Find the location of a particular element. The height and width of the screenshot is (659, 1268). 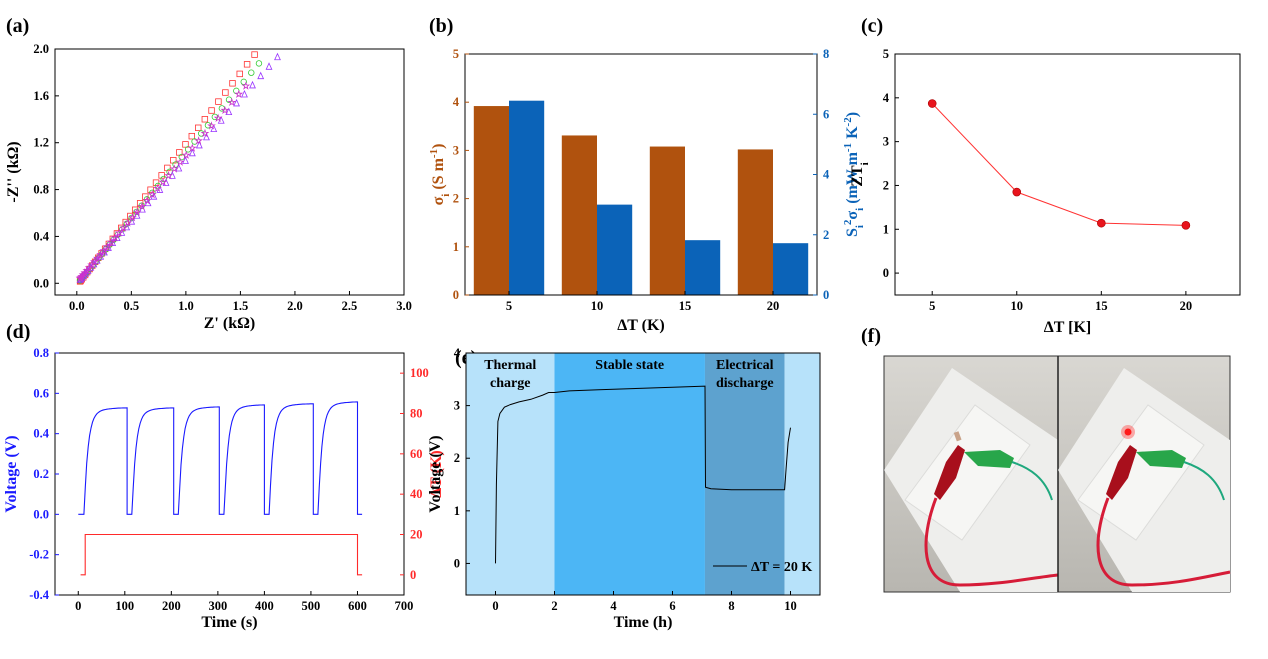

chart-d-yl-tick-label: 0.2 is located at coordinates (41, 474).